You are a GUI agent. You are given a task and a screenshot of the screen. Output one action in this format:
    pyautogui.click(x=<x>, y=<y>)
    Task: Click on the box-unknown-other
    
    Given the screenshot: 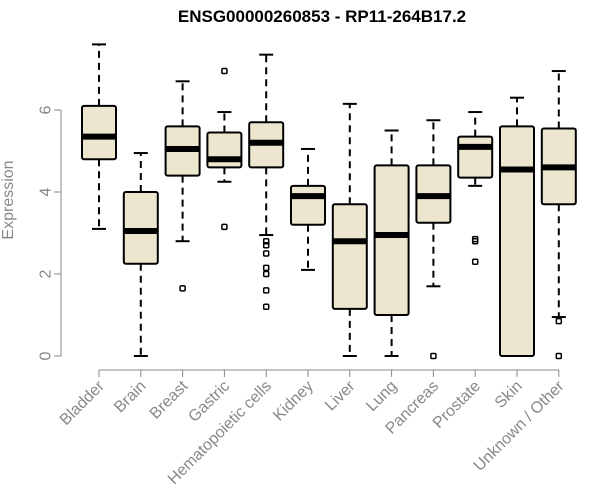 What is the action you would take?
    pyautogui.click(x=558, y=215)
    